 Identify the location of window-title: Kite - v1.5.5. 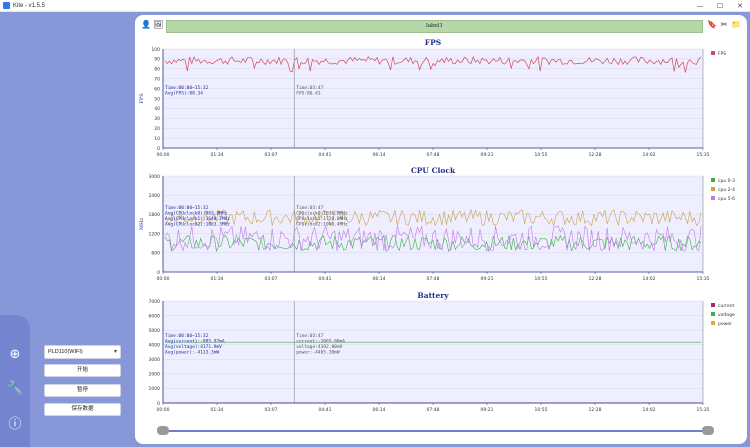
(29, 5).